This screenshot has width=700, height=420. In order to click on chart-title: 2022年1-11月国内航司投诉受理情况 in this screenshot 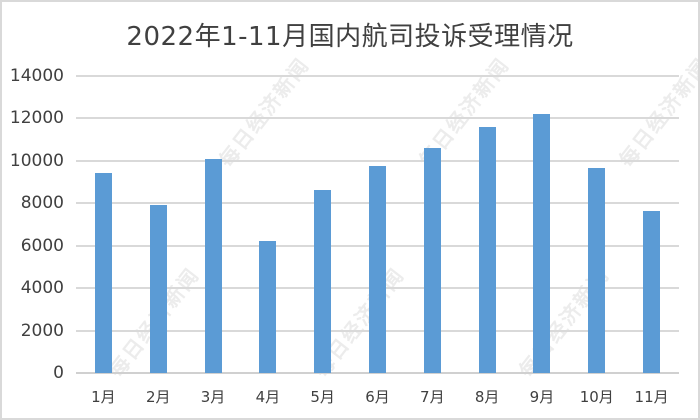, I will do `click(350, 37)`.